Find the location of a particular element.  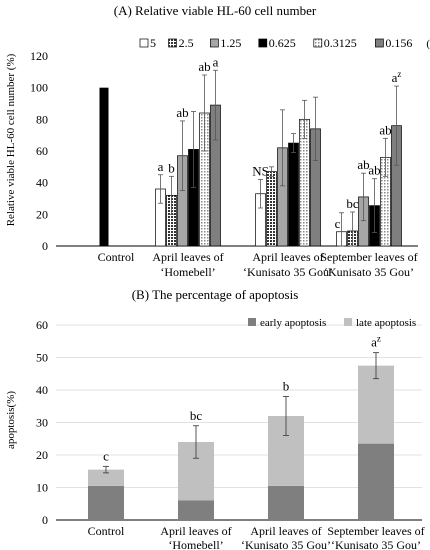

chart-b-y-tick-label: 10 is located at coordinates (42, 488).